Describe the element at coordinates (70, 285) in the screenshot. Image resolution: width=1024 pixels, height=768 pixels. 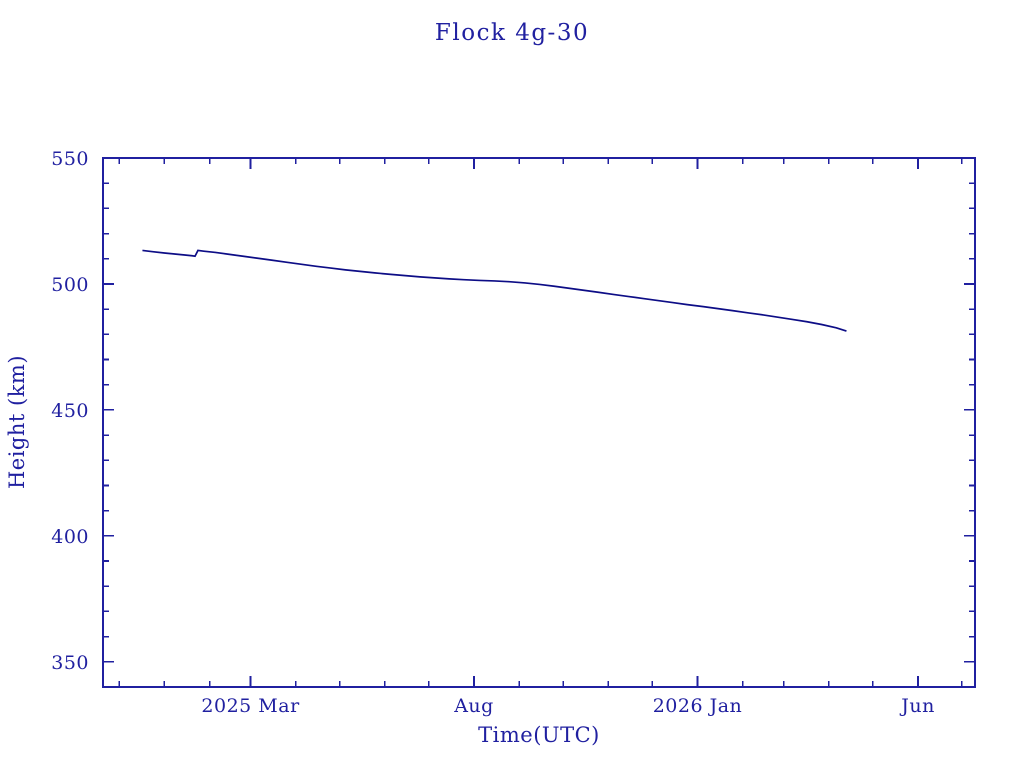
I see `y-tick-label: 500` at that location.